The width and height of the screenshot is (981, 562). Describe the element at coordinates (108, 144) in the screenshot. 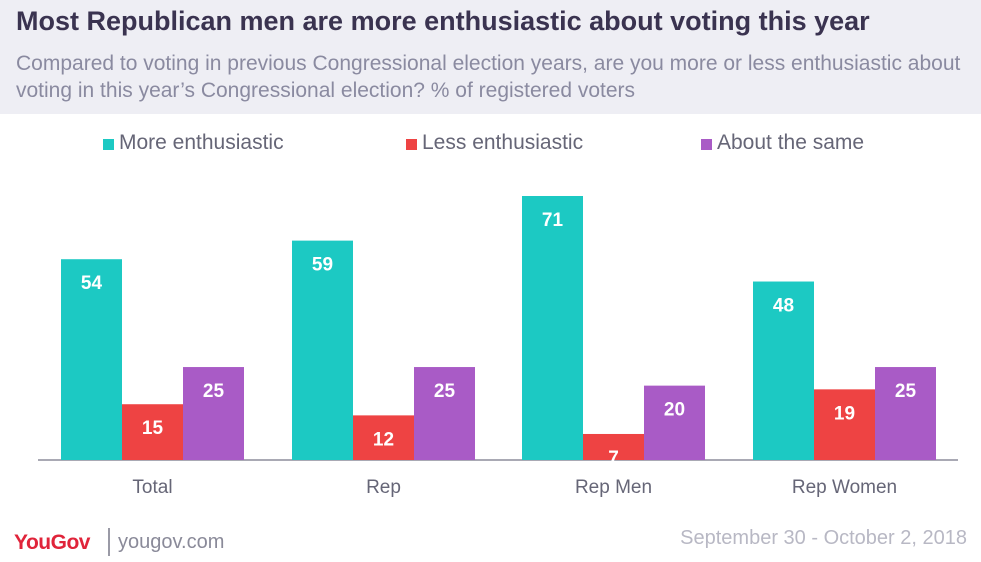

I see `legend-swatch-more-enthusiastic` at that location.